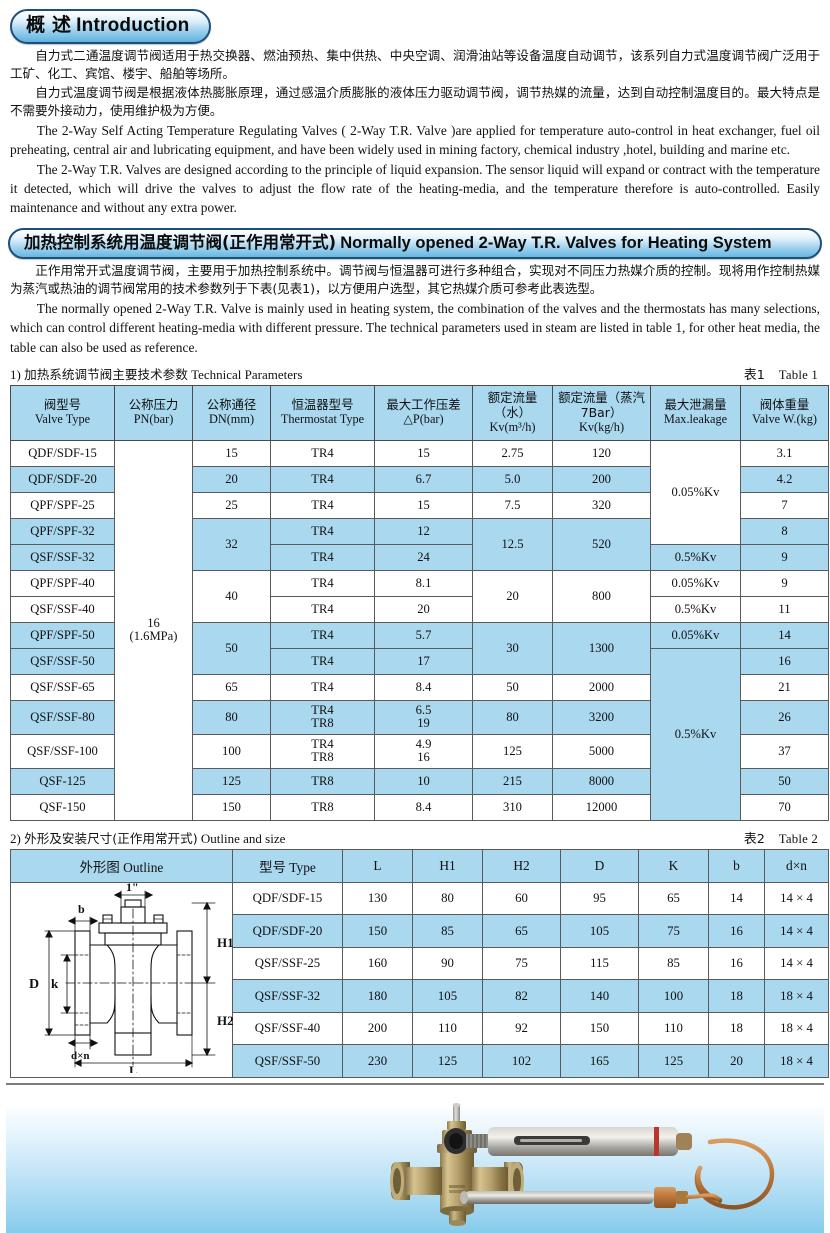  I want to click on th-valve-type: 阀型号 Valve Type, so click(62, 412).